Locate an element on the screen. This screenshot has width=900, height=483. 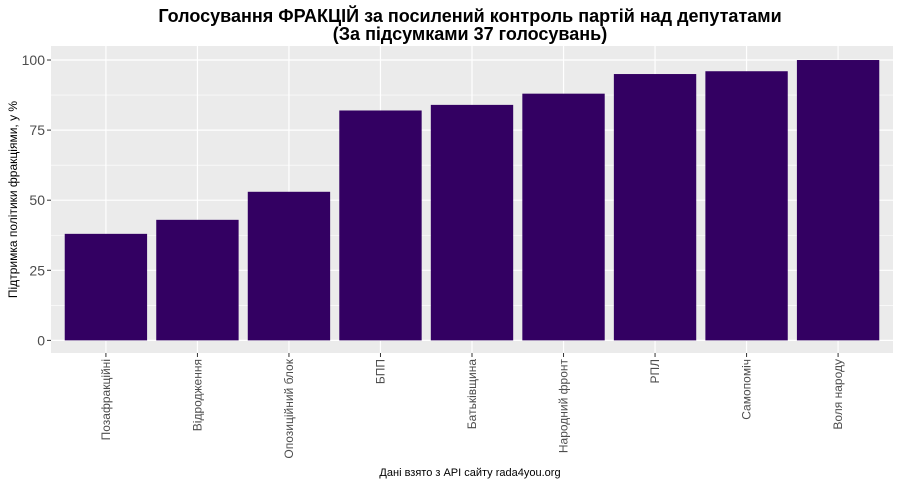
y-tick-label: 25 is located at coordinates (37, 270).